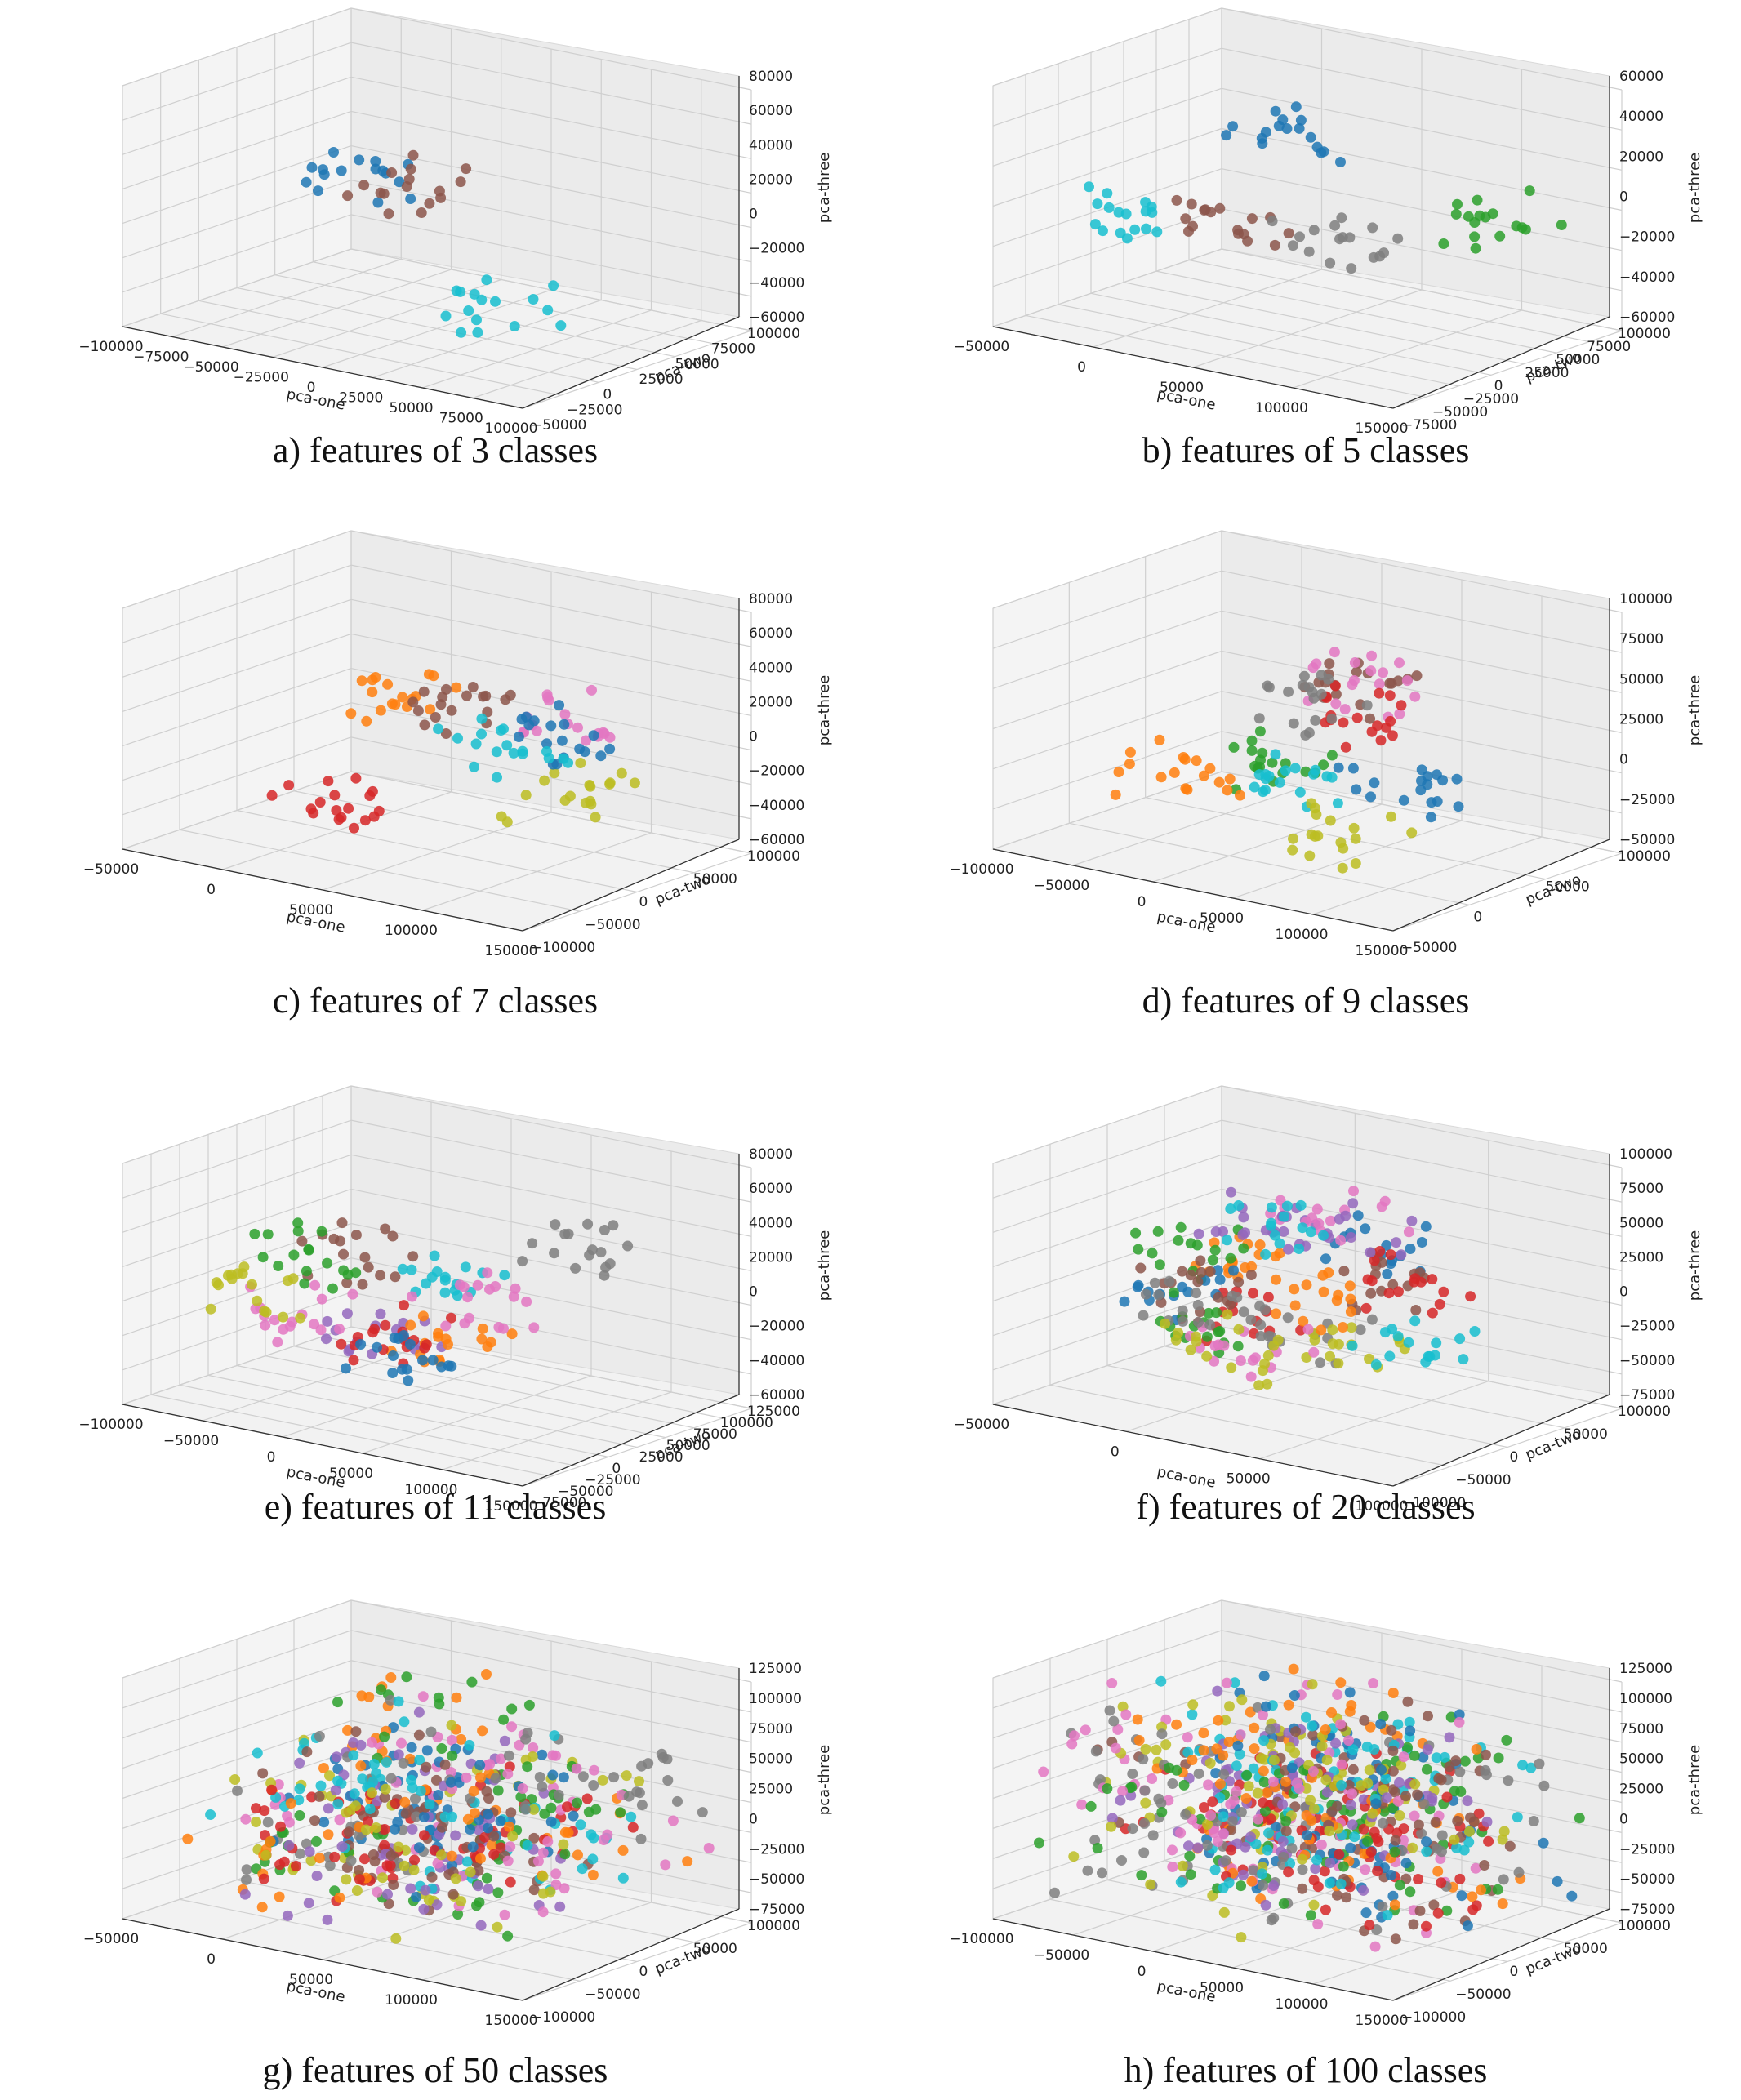 This screenshot has width=1741, height=2100. I want to click on z-tick-label: 40000, so click(1641, 117).